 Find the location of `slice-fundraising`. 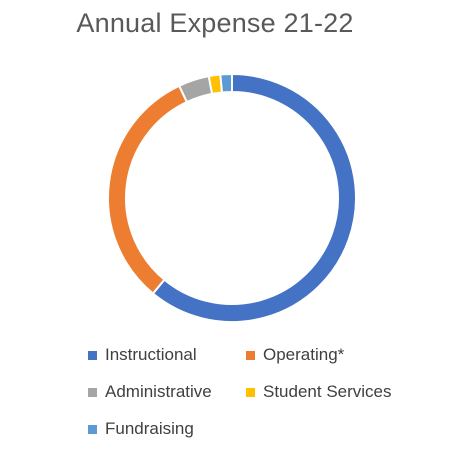

slice-fundraising is located at coordinates (226, 83).